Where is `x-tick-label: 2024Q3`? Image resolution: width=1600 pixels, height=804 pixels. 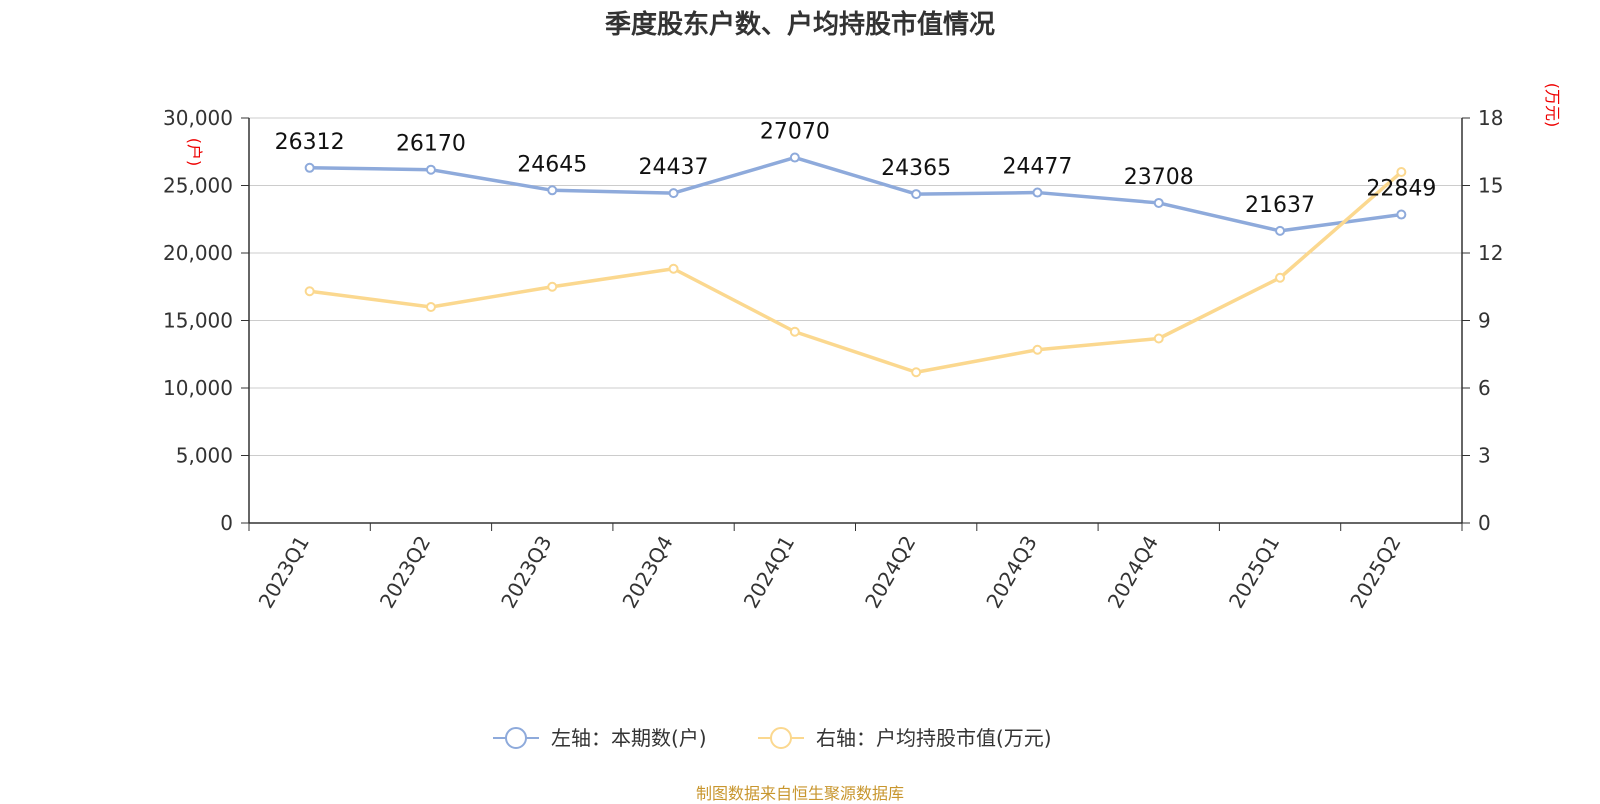
x-tick-label: 2024Q3 is located at coordinates (1011, 572).